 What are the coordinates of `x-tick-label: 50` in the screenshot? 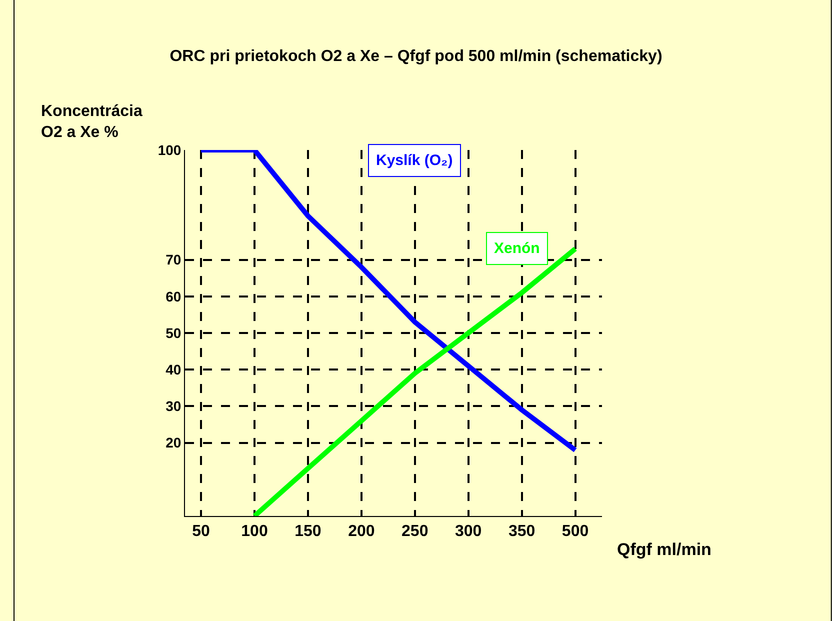 It's located at (201, 531).